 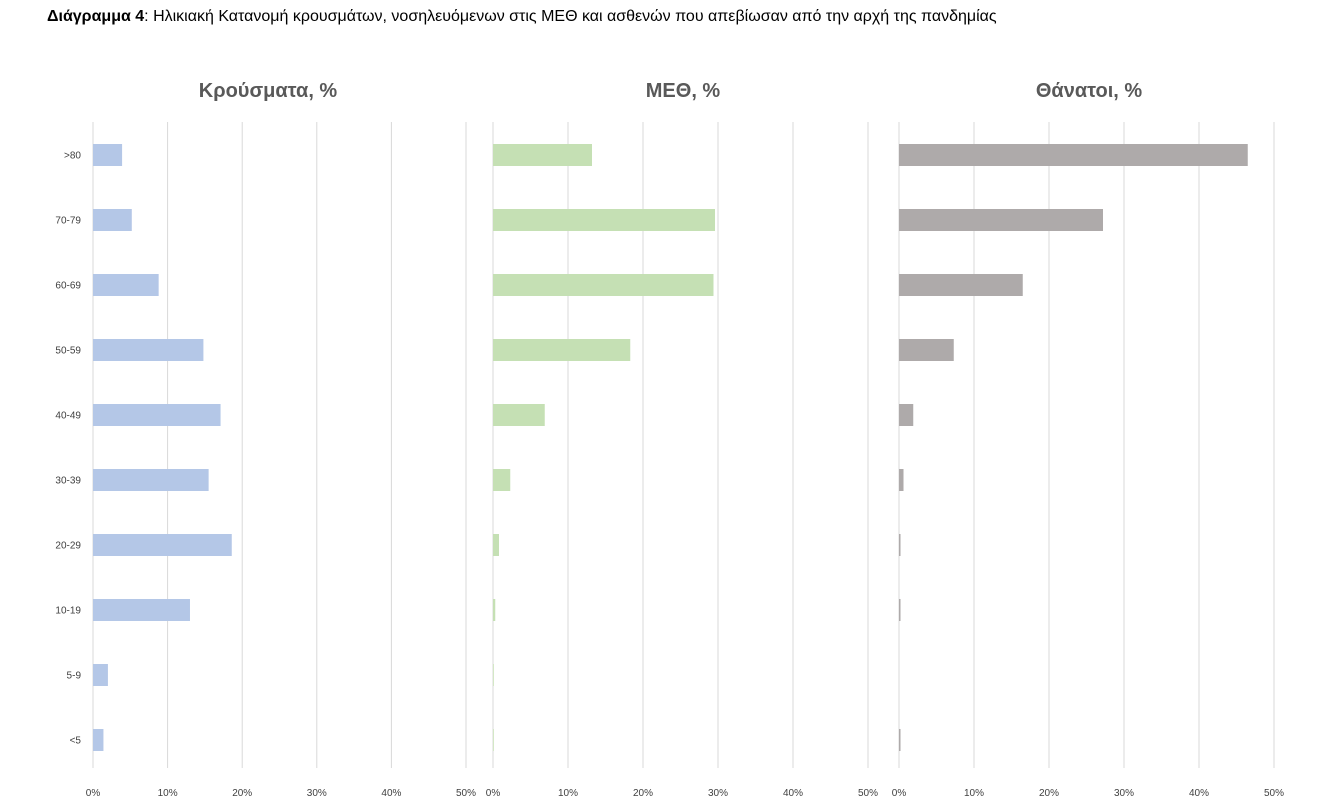 What do you see at coordinates (68, 611) in the screenshot?
I see `category-label: 10-19` at bounding box center [68, 611].